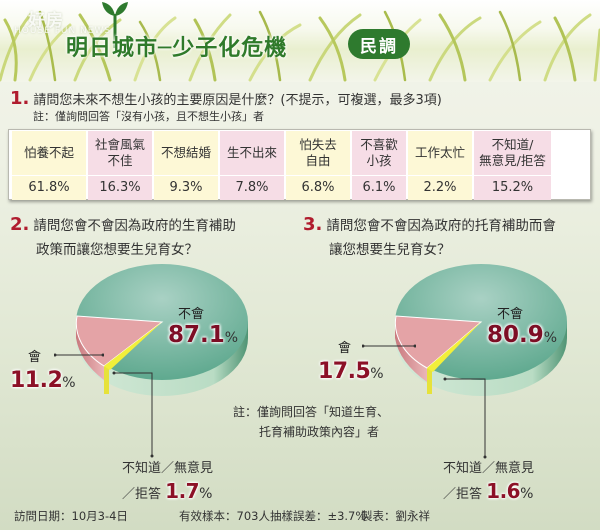 Image resolution: width=600 pixels, height=530 pixels. I want to click on table-value-cell: 6.1%, so click(379, 188).